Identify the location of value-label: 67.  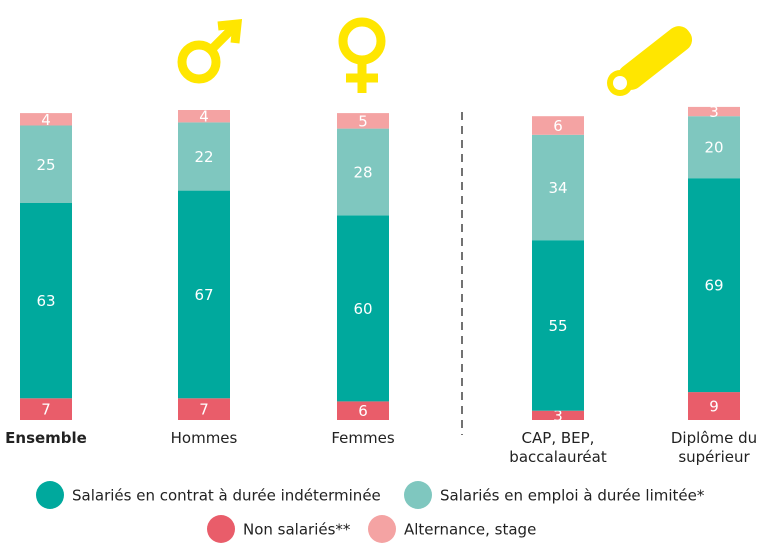
(203, 295).